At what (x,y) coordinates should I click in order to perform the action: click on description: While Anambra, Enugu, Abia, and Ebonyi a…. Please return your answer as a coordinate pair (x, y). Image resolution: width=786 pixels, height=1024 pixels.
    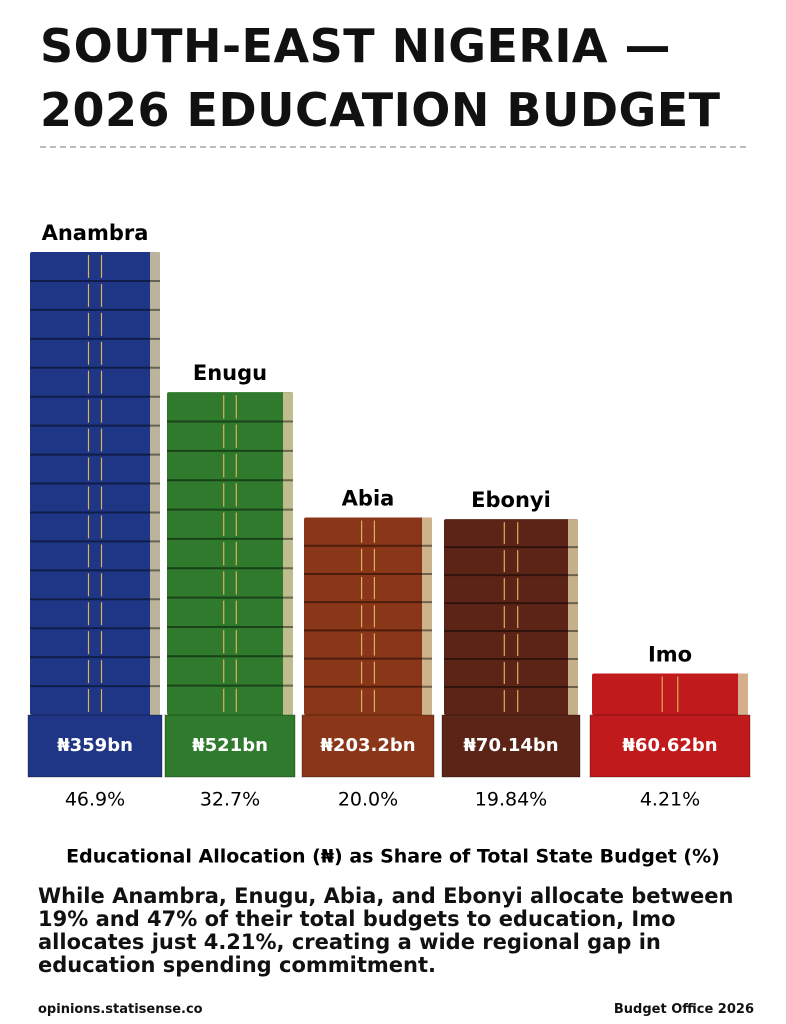
    Looking at the image, I should click on (386, 930).